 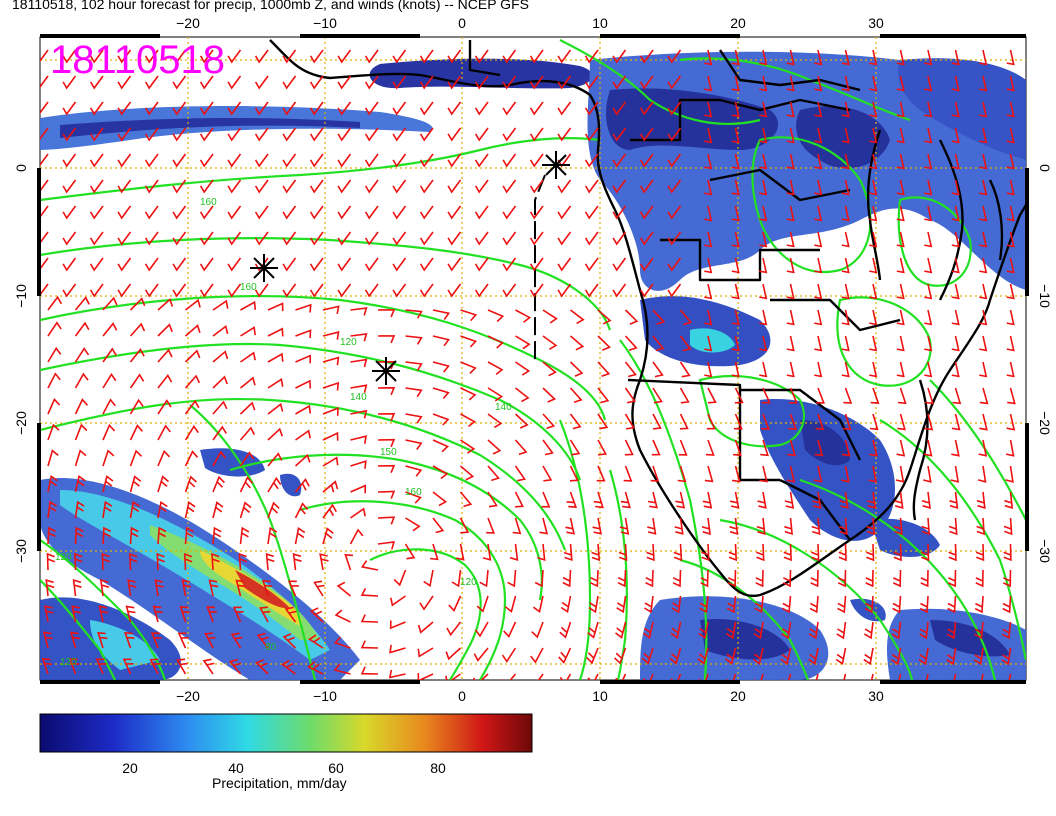 What do you see at coordinates (68, 662) in the screenshot?
I see `contour-label: 120` at bounding box center [68, 662].